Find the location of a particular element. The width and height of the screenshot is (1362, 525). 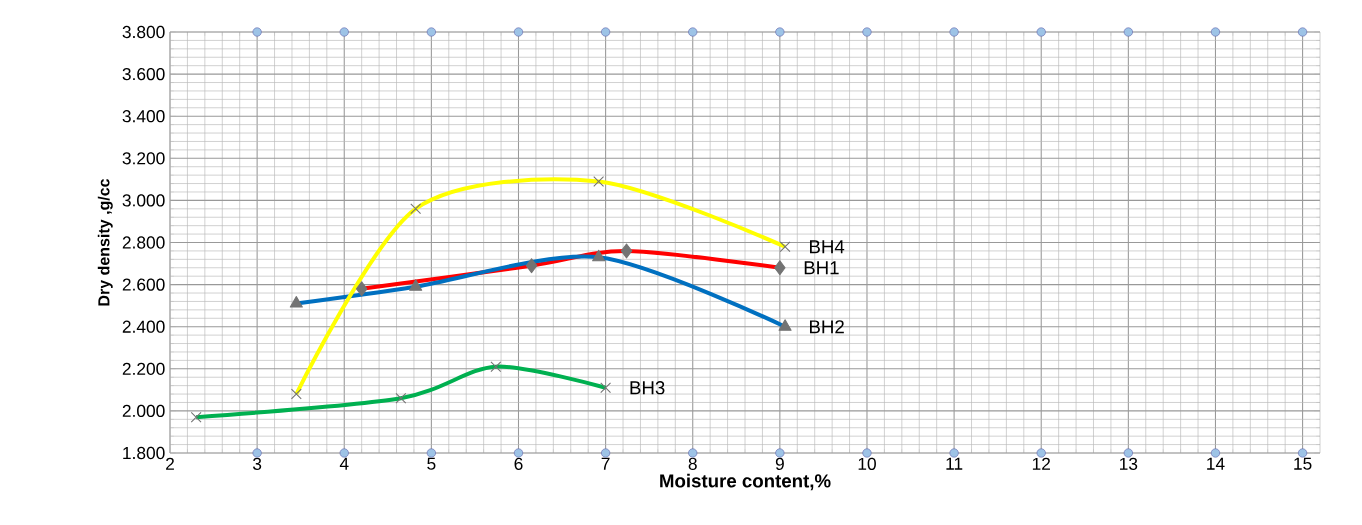

y-tick-label: 2.000 is located at coordinates (143, 411).